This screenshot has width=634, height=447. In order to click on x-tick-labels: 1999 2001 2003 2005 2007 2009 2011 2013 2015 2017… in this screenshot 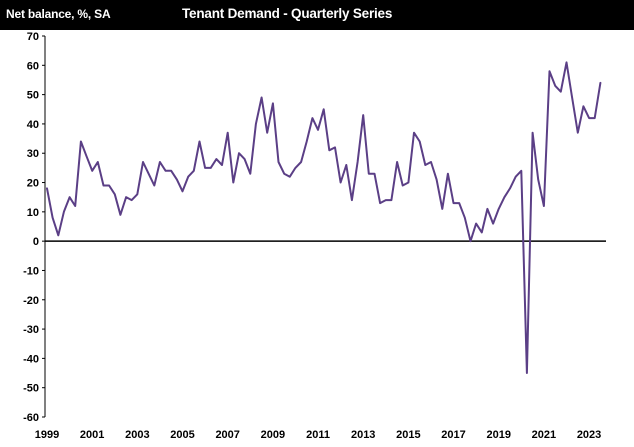, I will do `click(318, 435)`.